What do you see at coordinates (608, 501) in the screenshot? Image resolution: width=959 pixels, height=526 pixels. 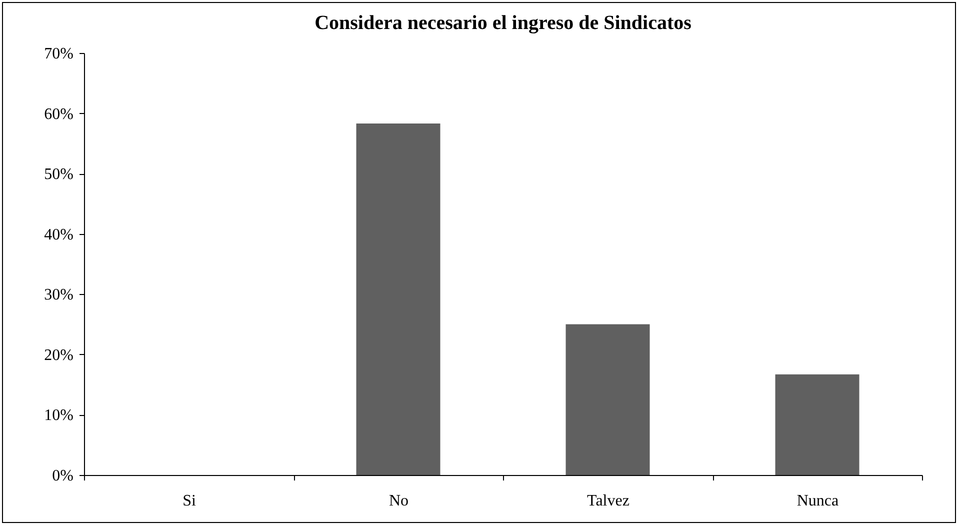 I see `x-tick-label: Talvez` at bounding box center [608, 501].